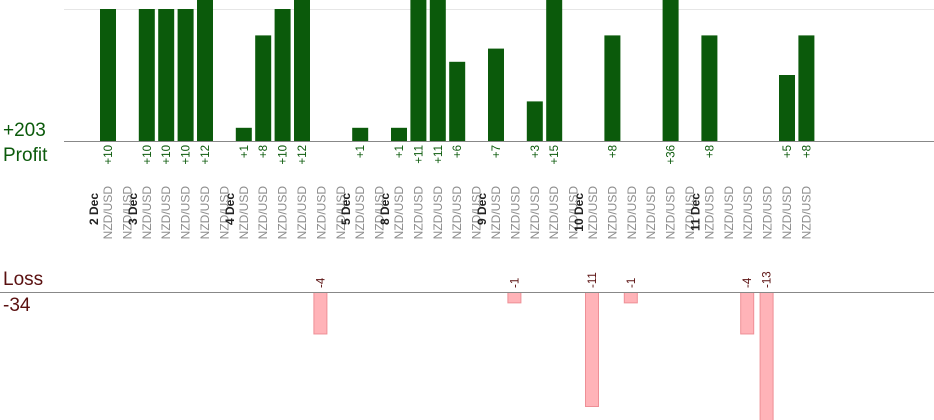  Describe the element at coordinates (206, 155) in the screenshot. I see `profit-value-label: +12` at that location.